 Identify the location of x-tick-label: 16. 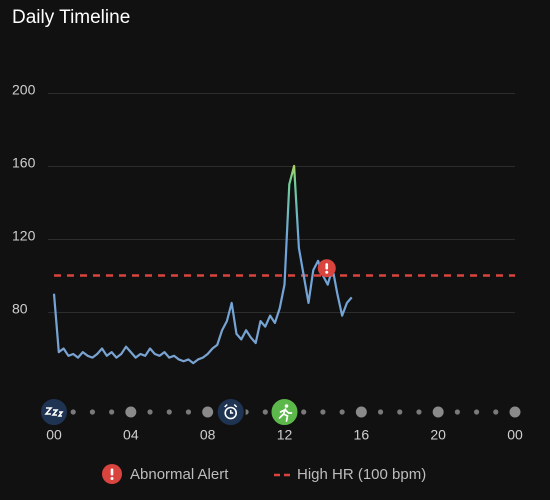
(362, 435).